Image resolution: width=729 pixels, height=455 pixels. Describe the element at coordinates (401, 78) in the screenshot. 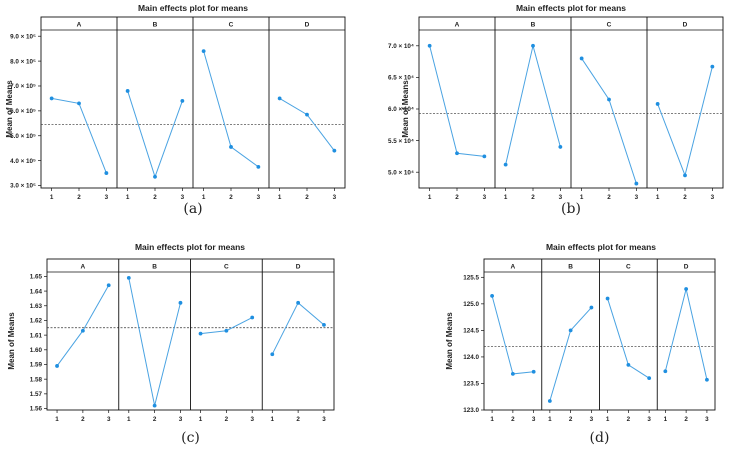

I see `y-tick-label: 6.5 × 10⁴` at that location.